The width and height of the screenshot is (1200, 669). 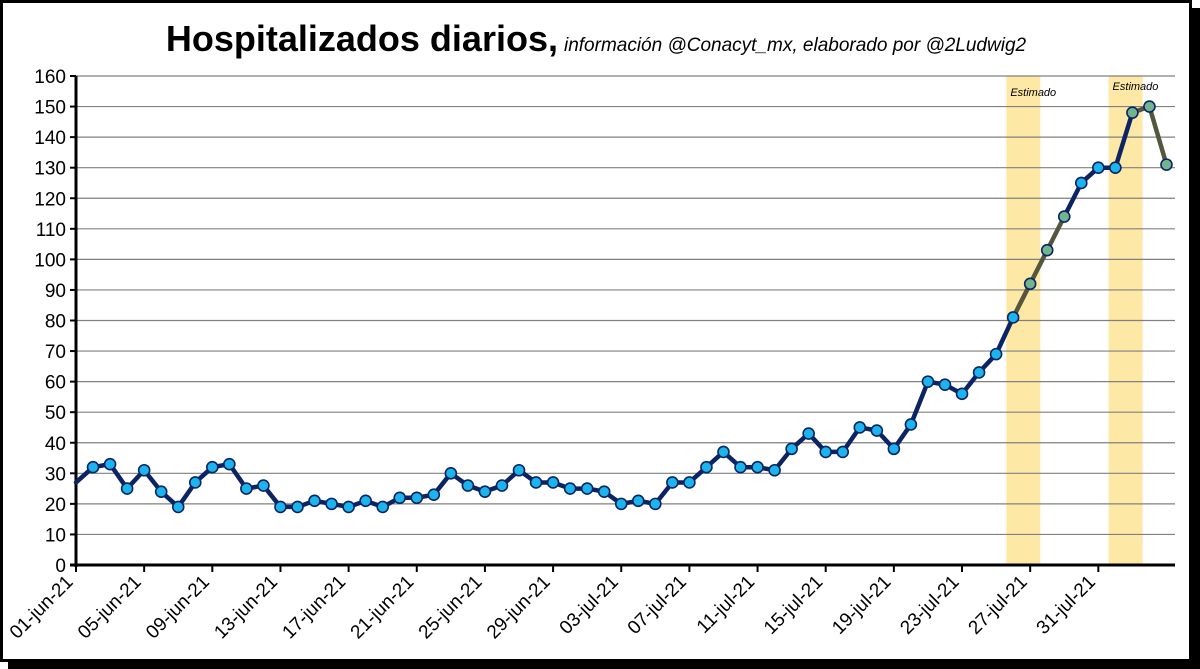 I want to click on x-tick-label: 13-jun-21, so click(x=246, y=608).